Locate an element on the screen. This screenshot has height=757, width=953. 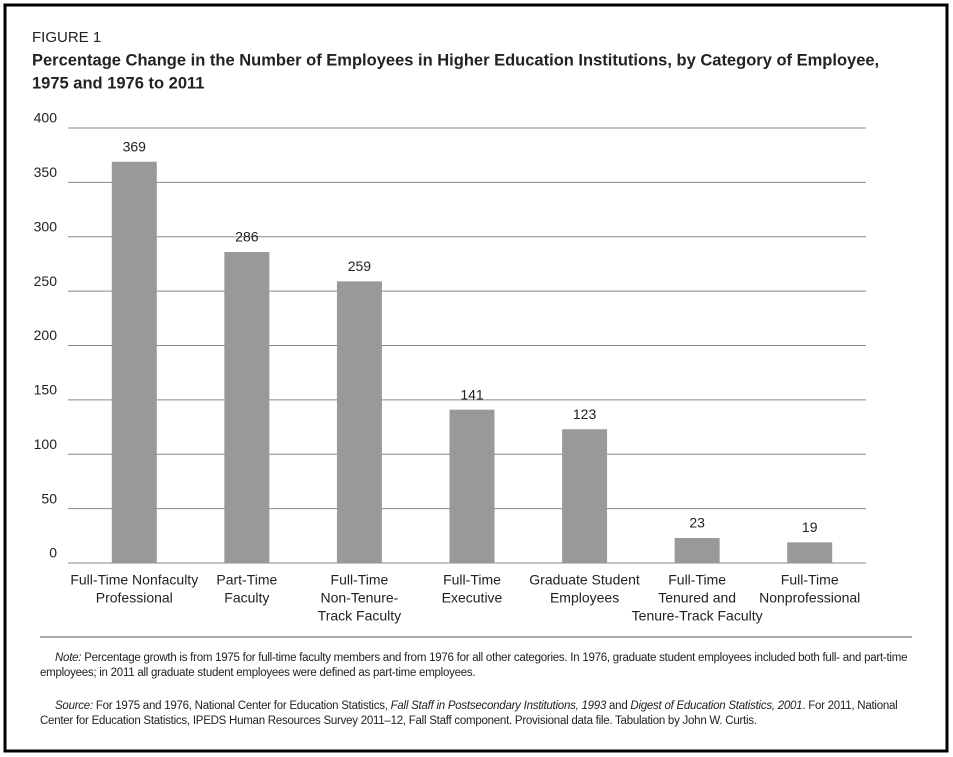
value-label: 23 is located at coordinates (697, 523).